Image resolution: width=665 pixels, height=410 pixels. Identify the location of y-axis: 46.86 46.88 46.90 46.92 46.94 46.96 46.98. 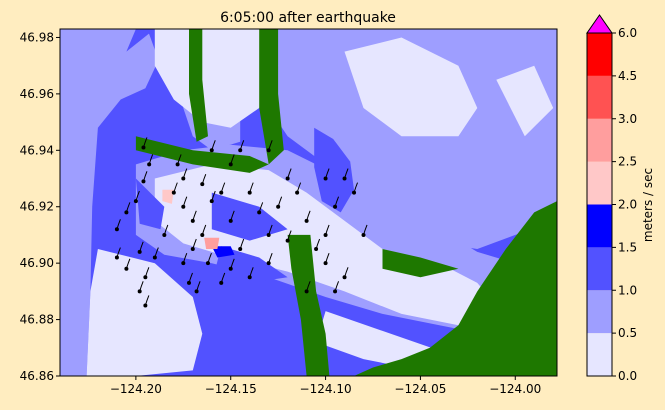
(40, 206).